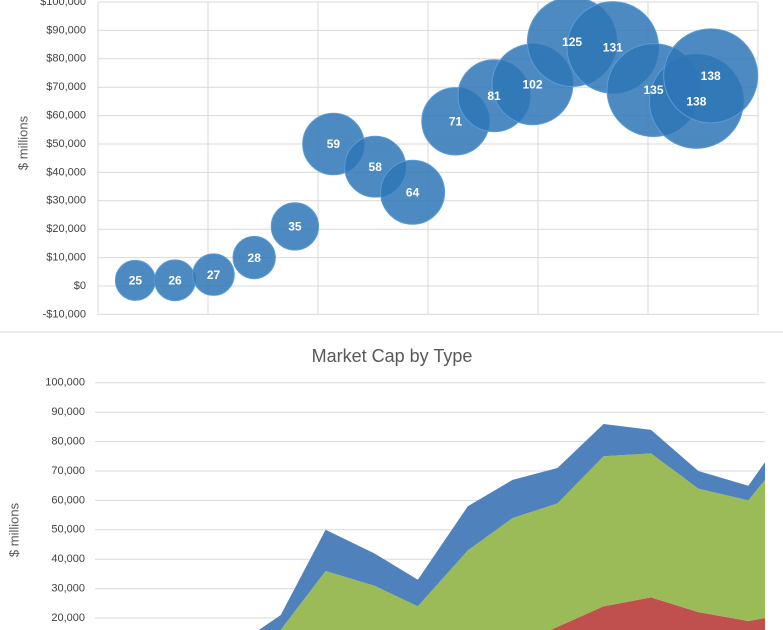  I want to click on area, so click(657, 613).